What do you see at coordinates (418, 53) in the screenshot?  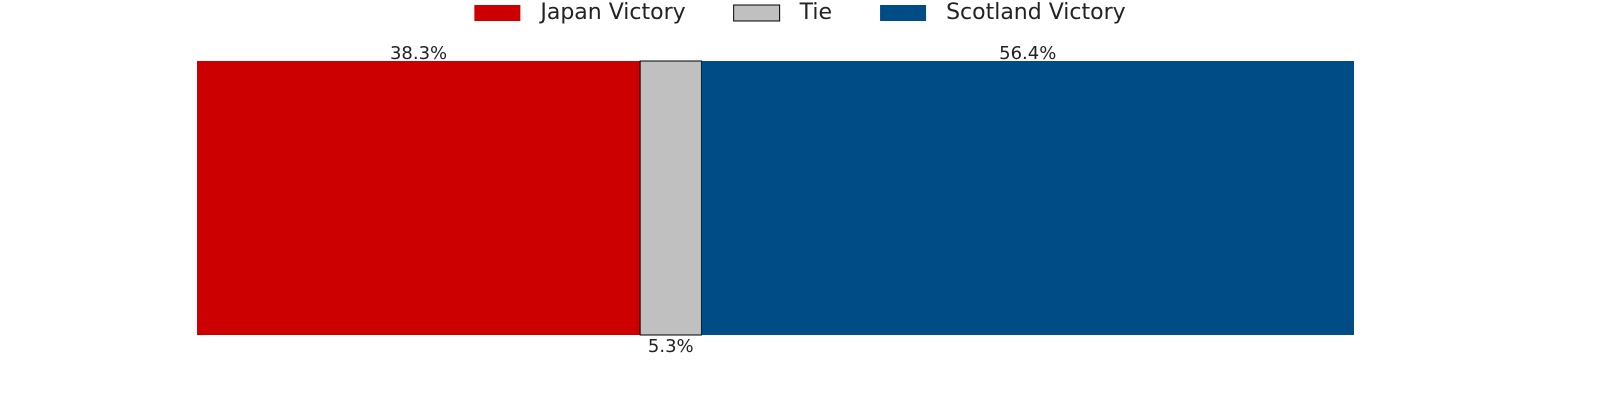 I see `value-label: 38.3%` at bounding box center [418, 53].